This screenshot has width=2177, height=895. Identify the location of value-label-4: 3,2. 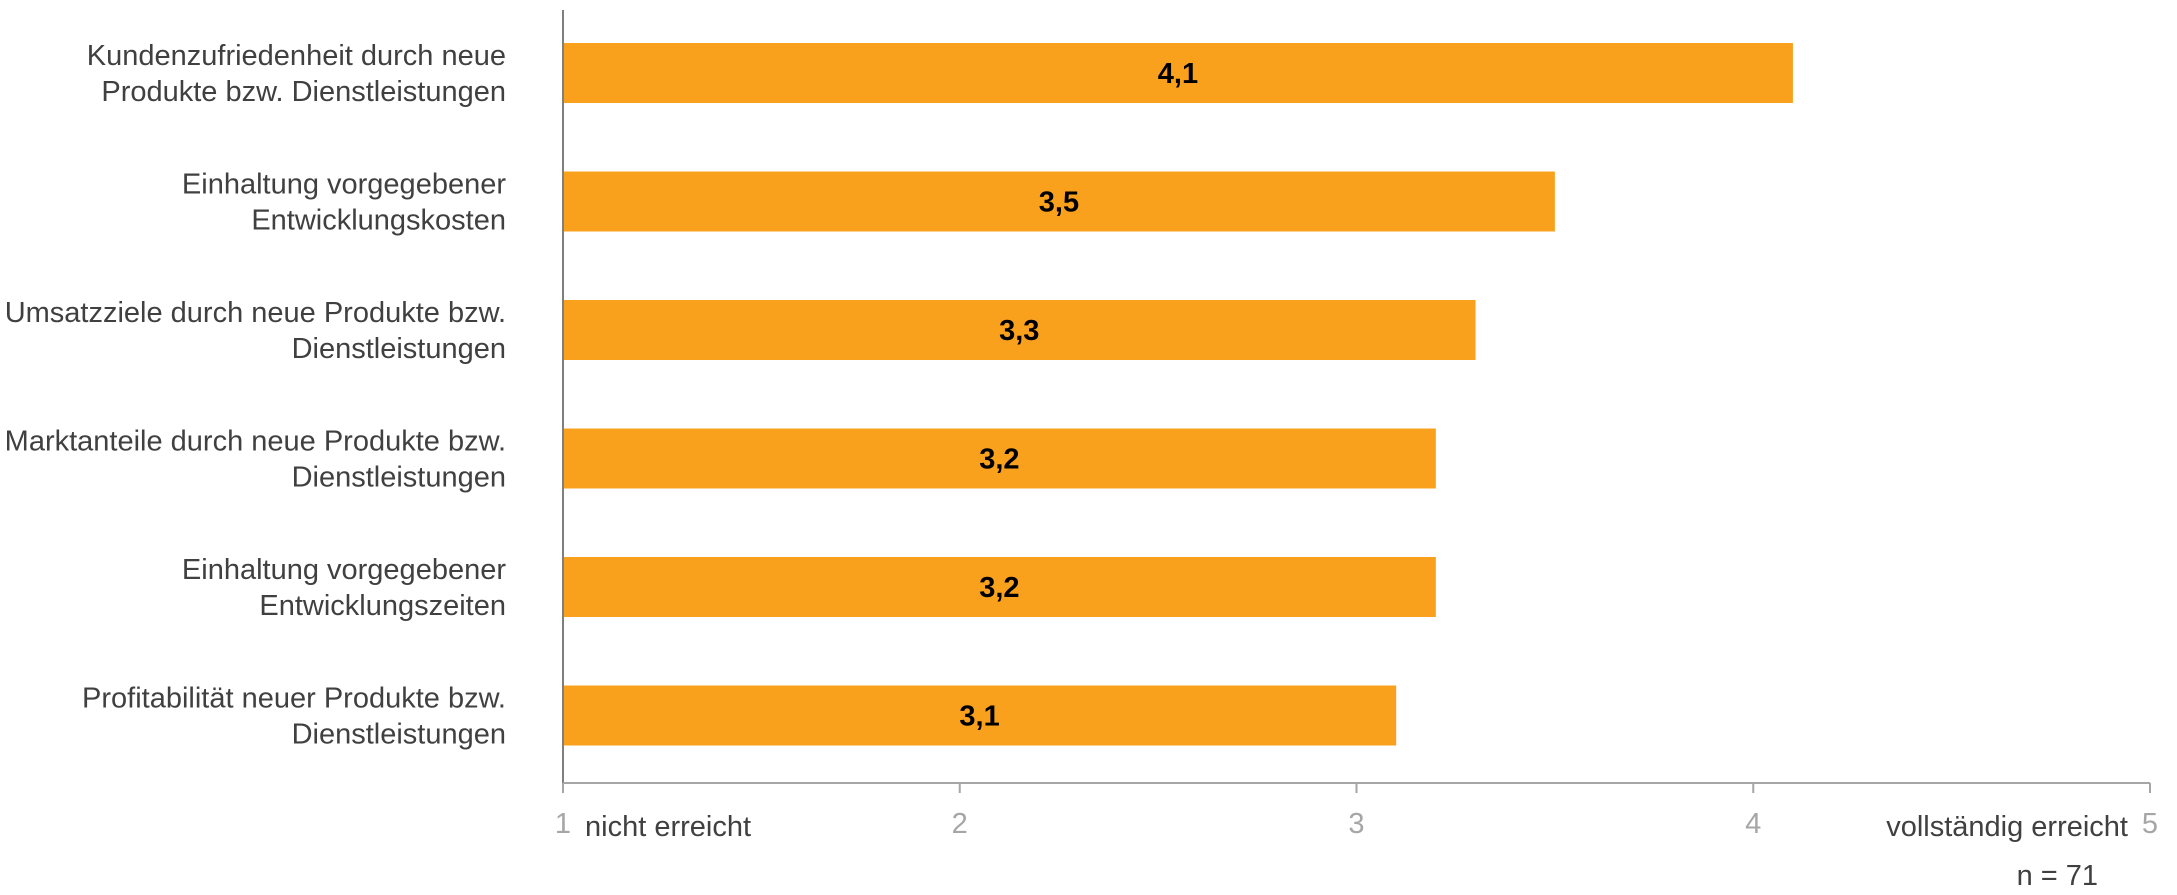
(999, 460).